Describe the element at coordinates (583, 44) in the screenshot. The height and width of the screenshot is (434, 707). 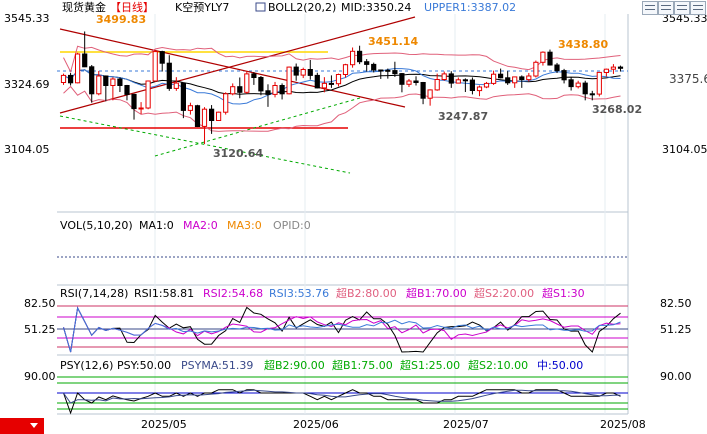
I see `annotation-high-3: 3438.80` at that location.